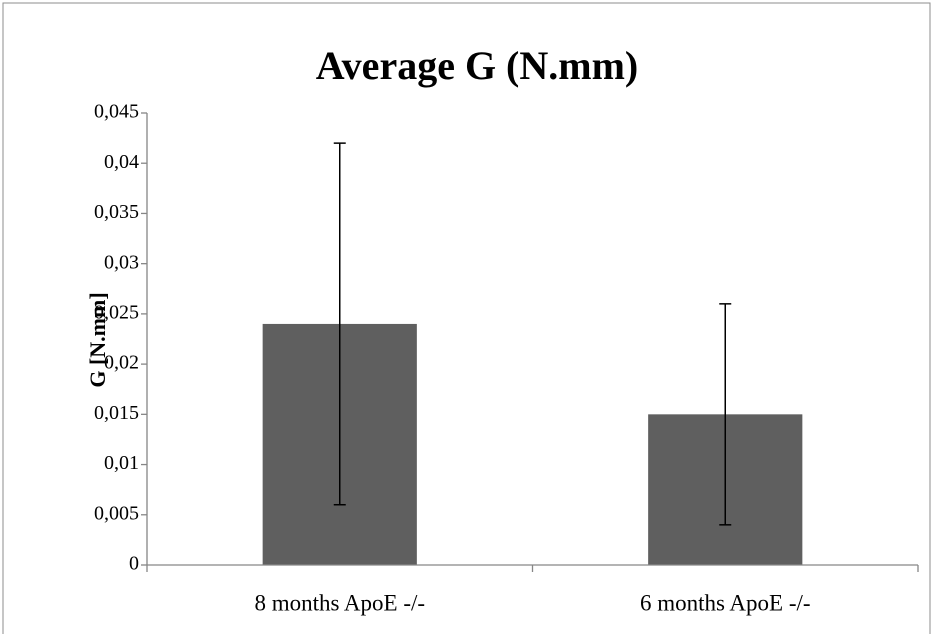 This screenshot has height=634, width=934. Describe the element at coordinates (725, 602) in the screenshot. I see `x-tick-label: 6 months ApoE -/-` at that location.